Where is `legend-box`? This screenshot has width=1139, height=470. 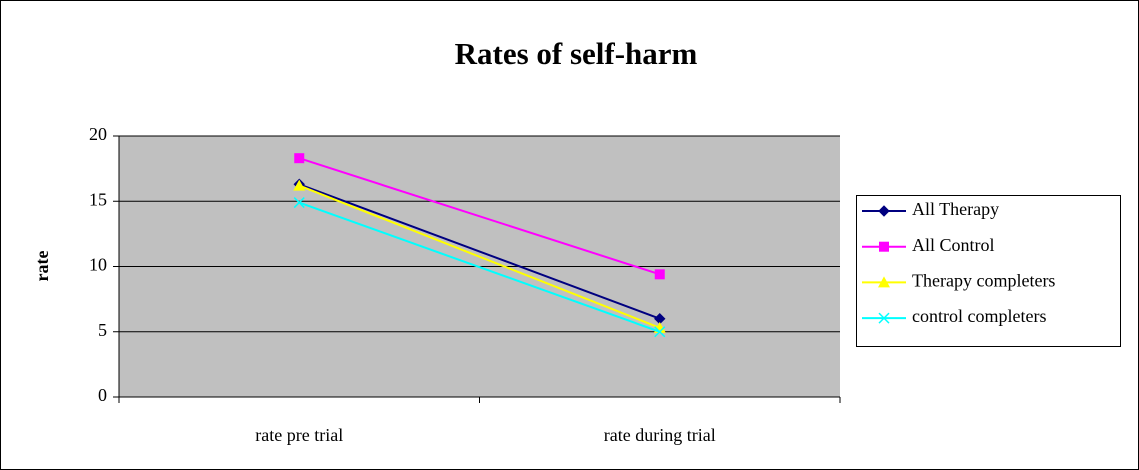
legend-box is located at coordinates (988, 271).